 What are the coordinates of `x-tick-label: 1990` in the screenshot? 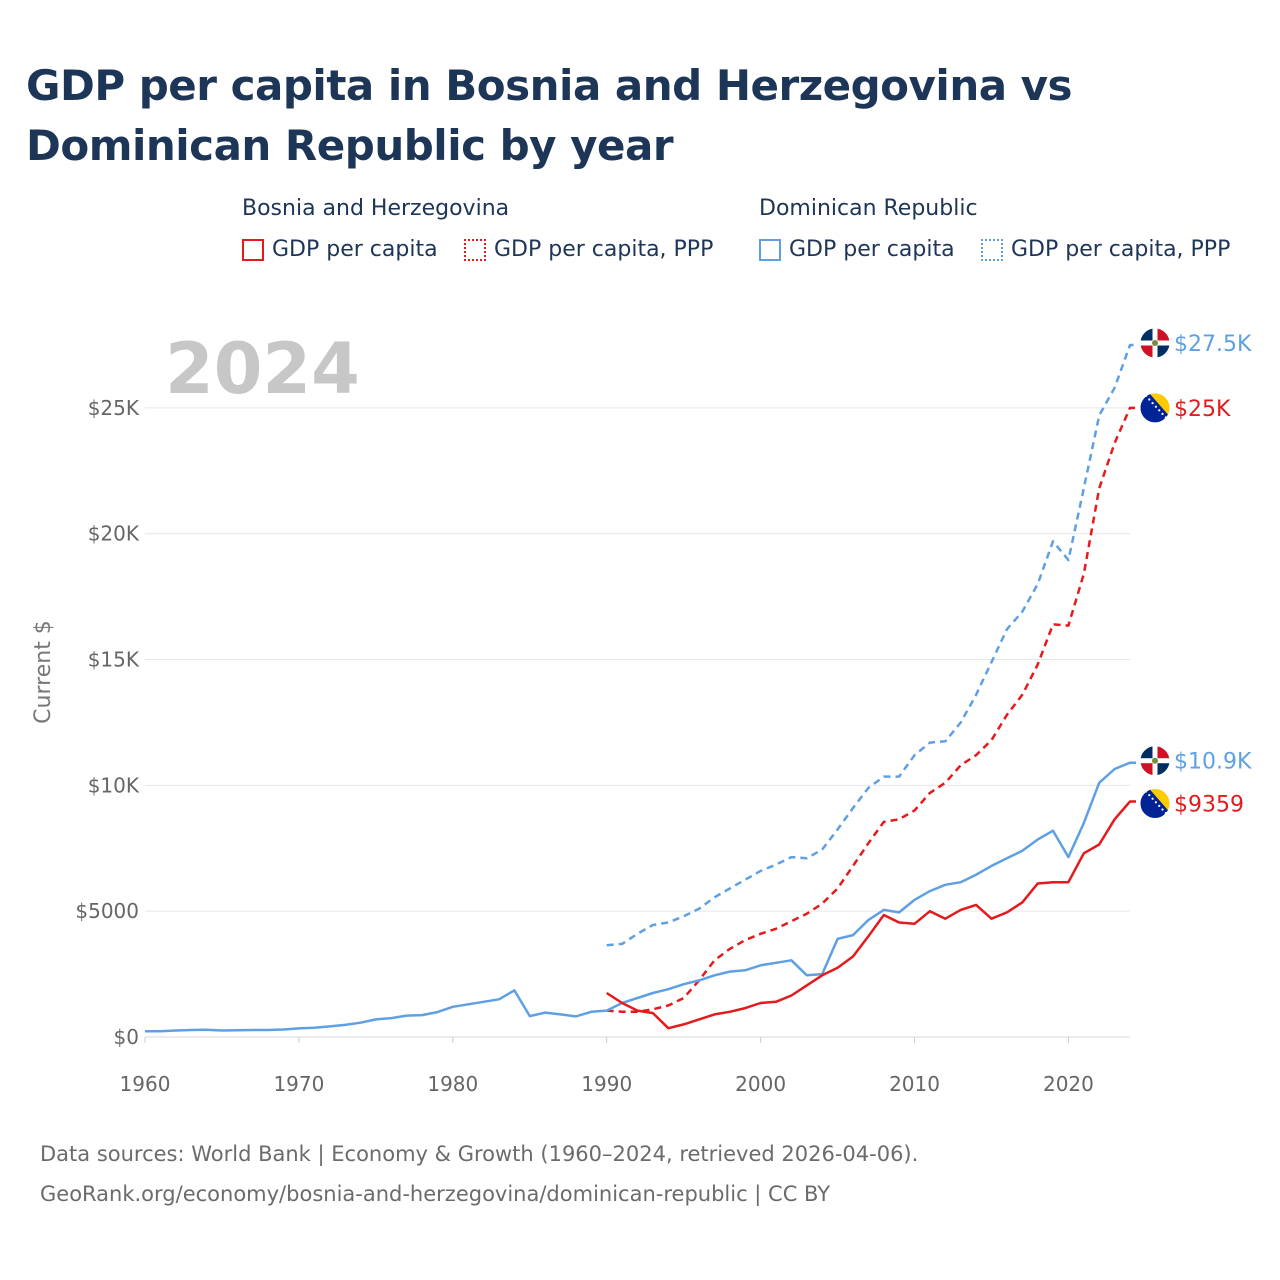 It's located at (606, 1084).